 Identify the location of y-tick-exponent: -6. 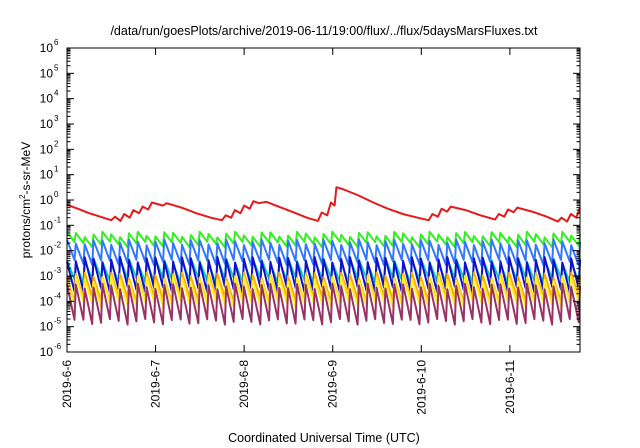
(58, 346).